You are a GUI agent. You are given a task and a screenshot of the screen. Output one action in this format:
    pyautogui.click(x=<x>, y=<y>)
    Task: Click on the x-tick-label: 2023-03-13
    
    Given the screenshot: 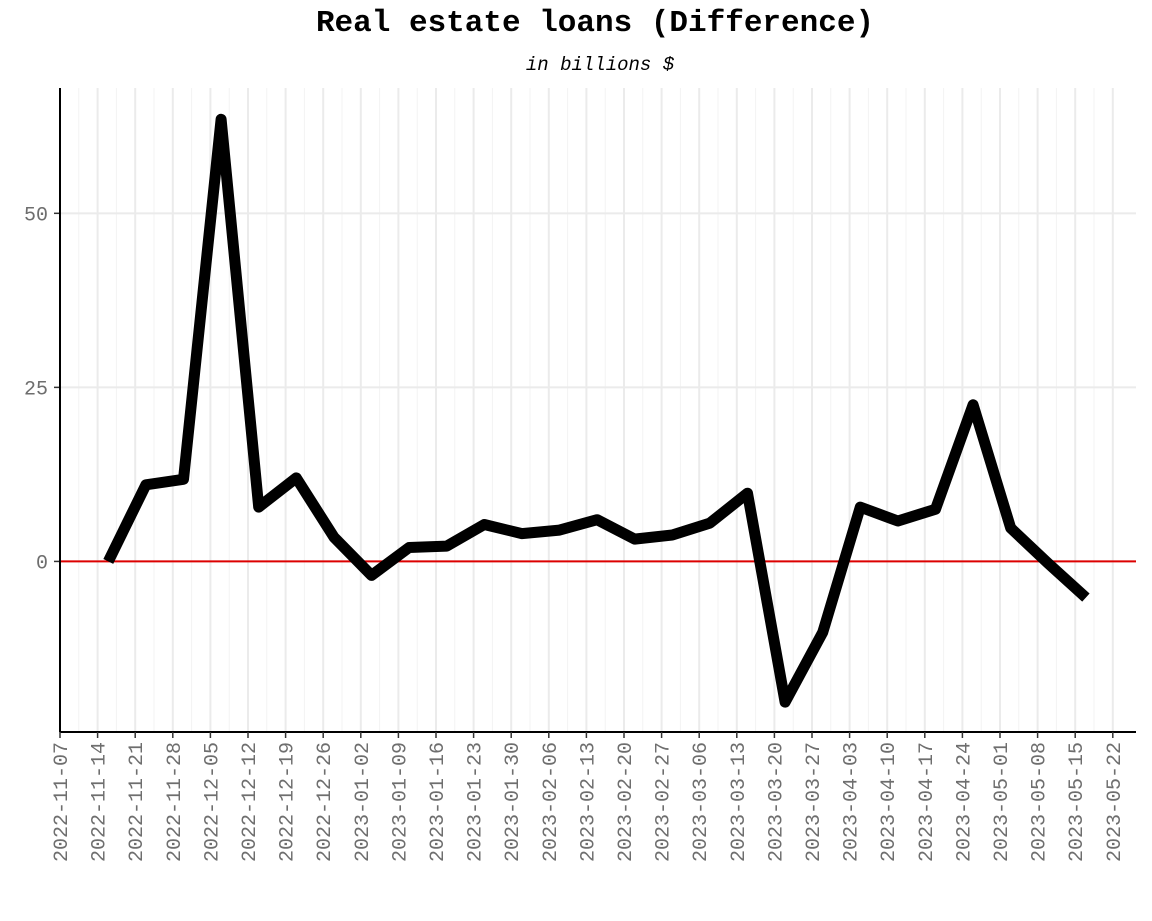 What is the action you would take?
    pyautogui.click(x=739, y=802)
    